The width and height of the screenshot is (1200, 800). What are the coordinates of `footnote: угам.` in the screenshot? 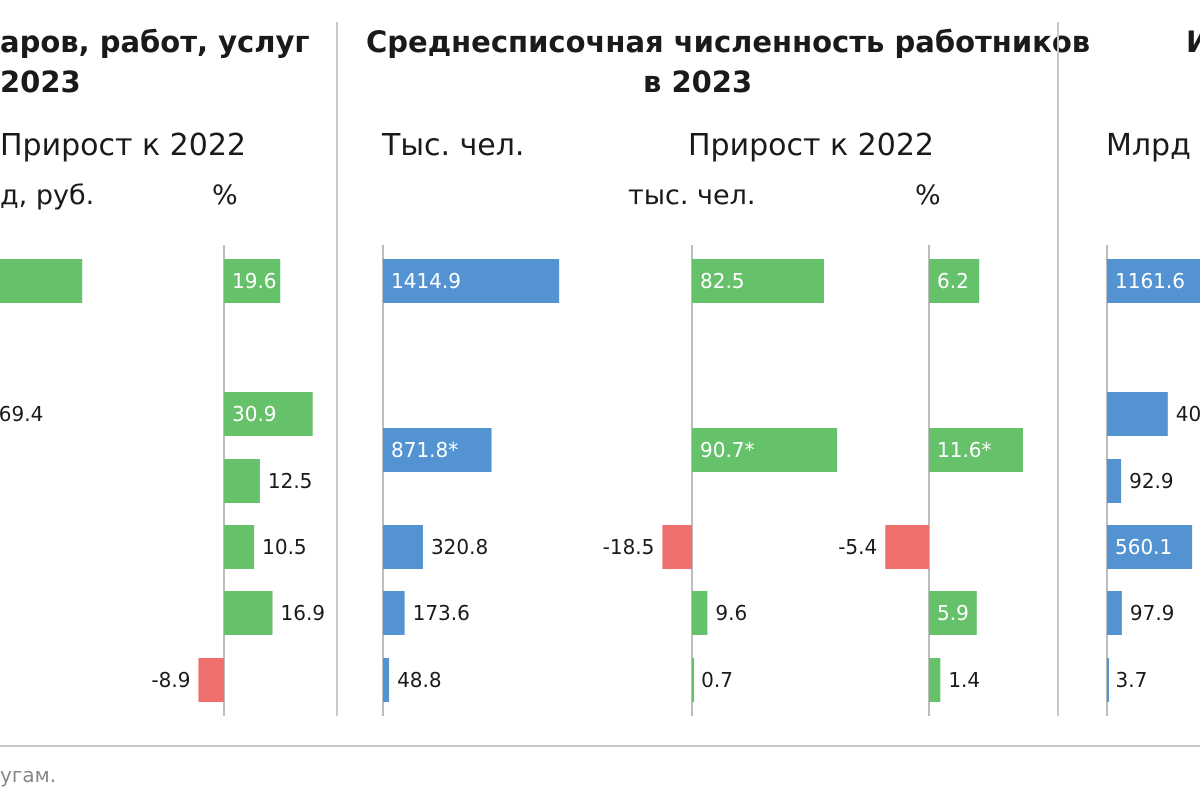 It's located at (28, 775).